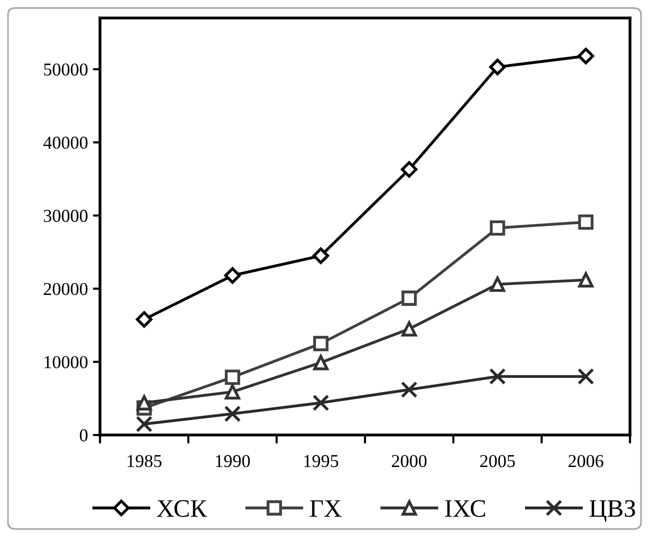  Describe the element at coordinates (321, 461) in the screenshot. I see `x-tick-label: 1995` at that location.